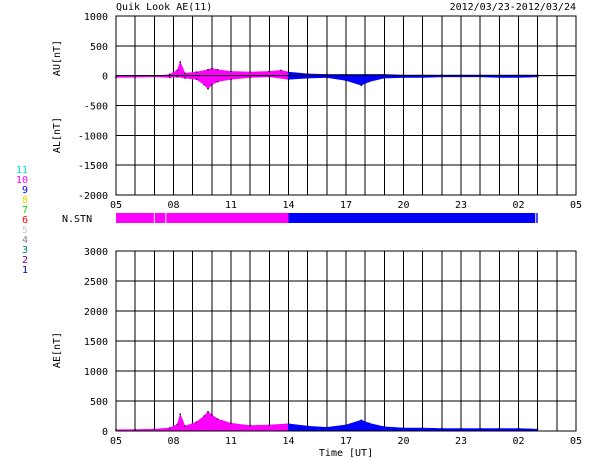  What do you see at coordinates (25, 260) in the screenshot?
I see `legend-label: 2` at bounding box center [25, 260].